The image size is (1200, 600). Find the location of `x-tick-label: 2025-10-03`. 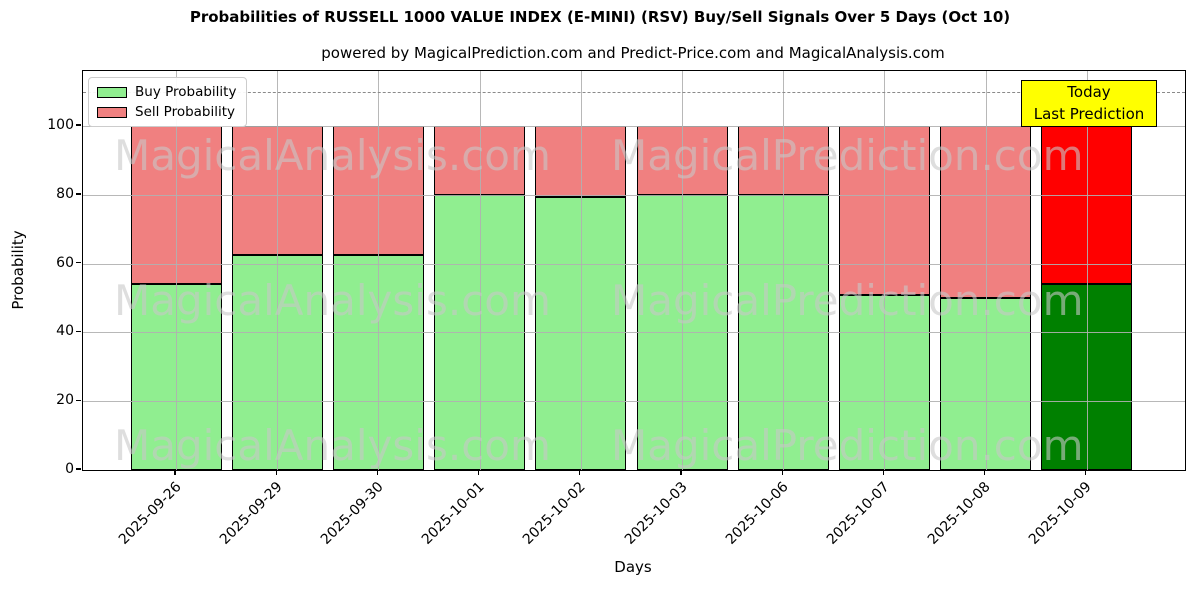

x-tick-label: 2025-10-03 is located at coordinates (656, 513).